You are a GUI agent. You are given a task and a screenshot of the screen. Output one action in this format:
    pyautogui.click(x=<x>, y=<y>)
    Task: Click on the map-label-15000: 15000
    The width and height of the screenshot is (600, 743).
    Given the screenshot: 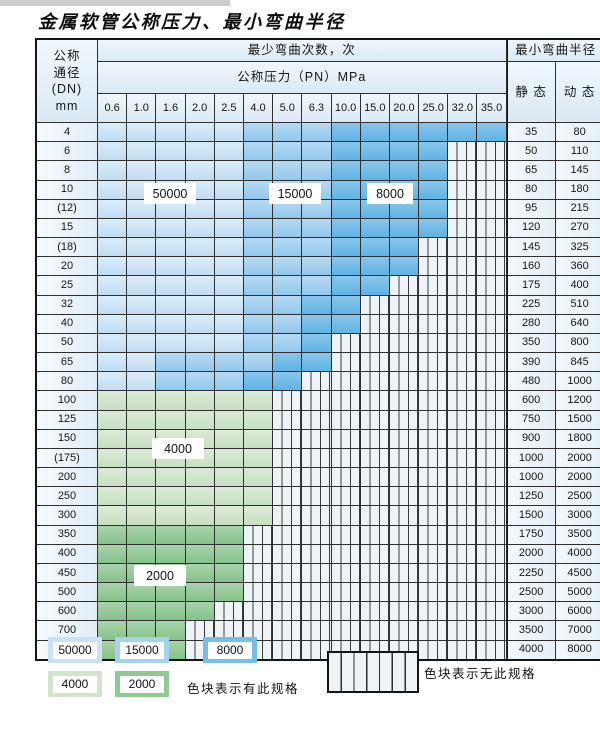 What is the action you would take?
    pyautogui.click(x=295, y=193)
    